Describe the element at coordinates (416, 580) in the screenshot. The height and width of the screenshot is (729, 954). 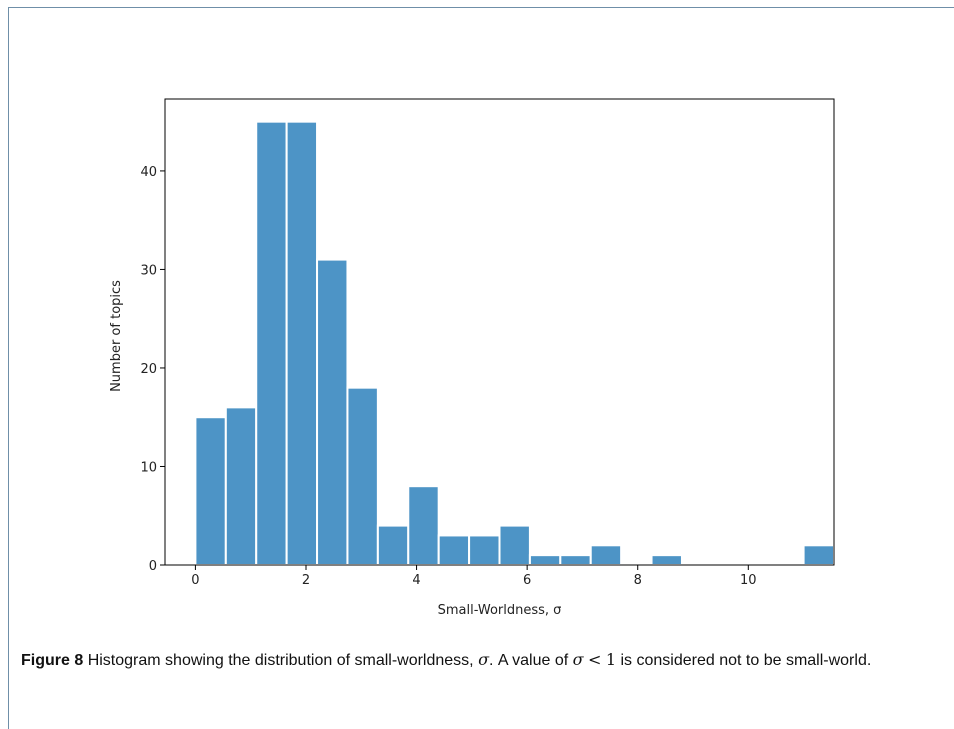
I see `x-tick-label: 4` at that location.